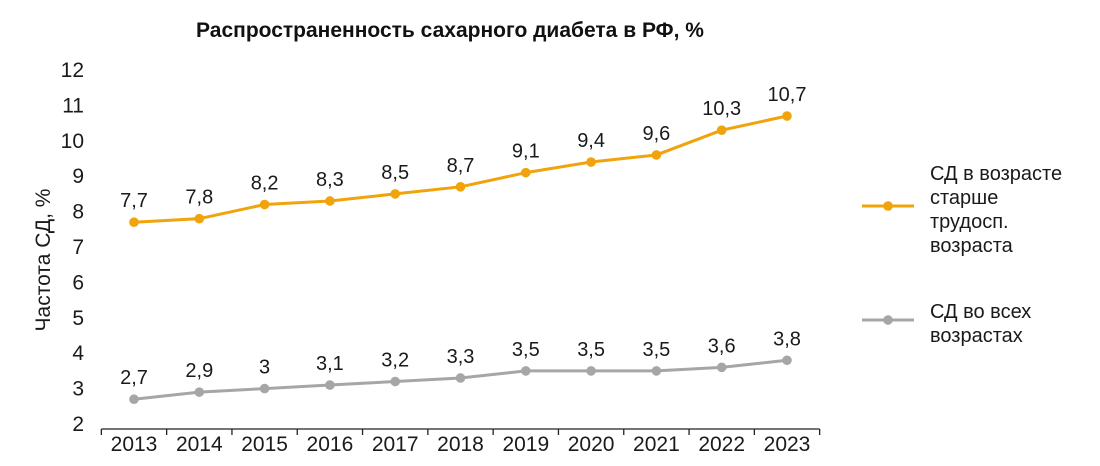 This screenshot has width=1100, height=466. I want to click on y-tick-label: 8, so click(78, 212).